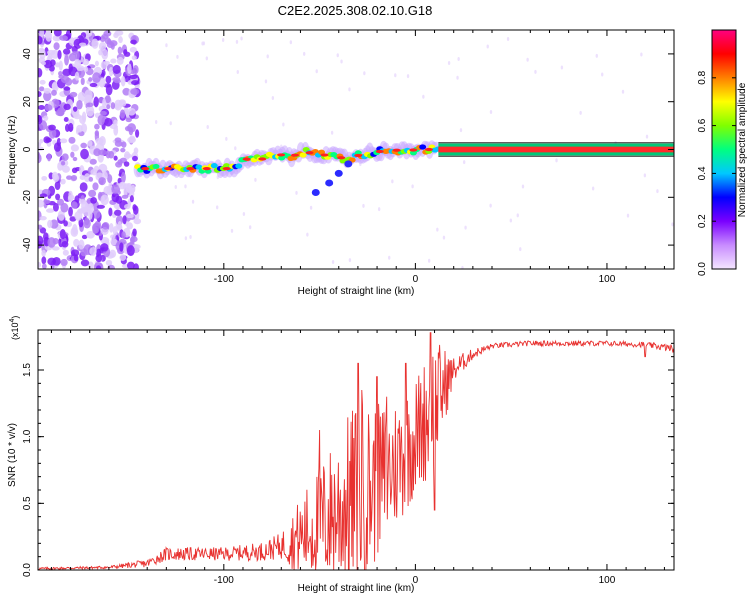 This screenshot has width=750, height=600. Describe the element at coordinates (224, 580) in the screenshot. I see `x-tick-label: -100` at that location.